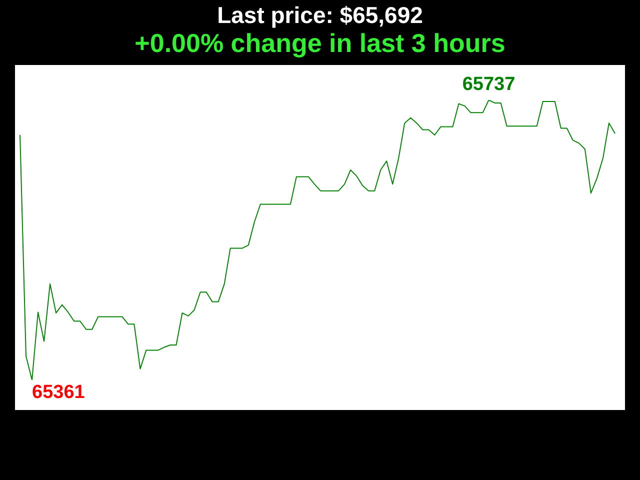  I want to click on chart-subtitle: +0.00% change in last 3 hours, so click(320, 43).